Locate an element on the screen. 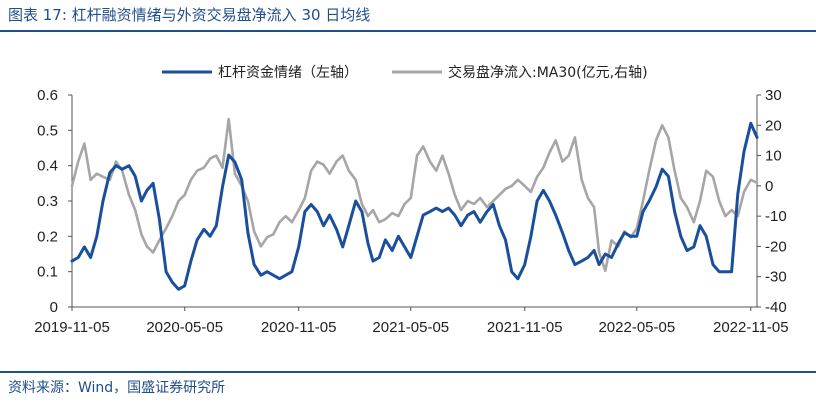 The width and height of the screenshot is (816, 403). legend-label-left: 杠杆资金情绪（左轴） is located at coordinates (288, 73).